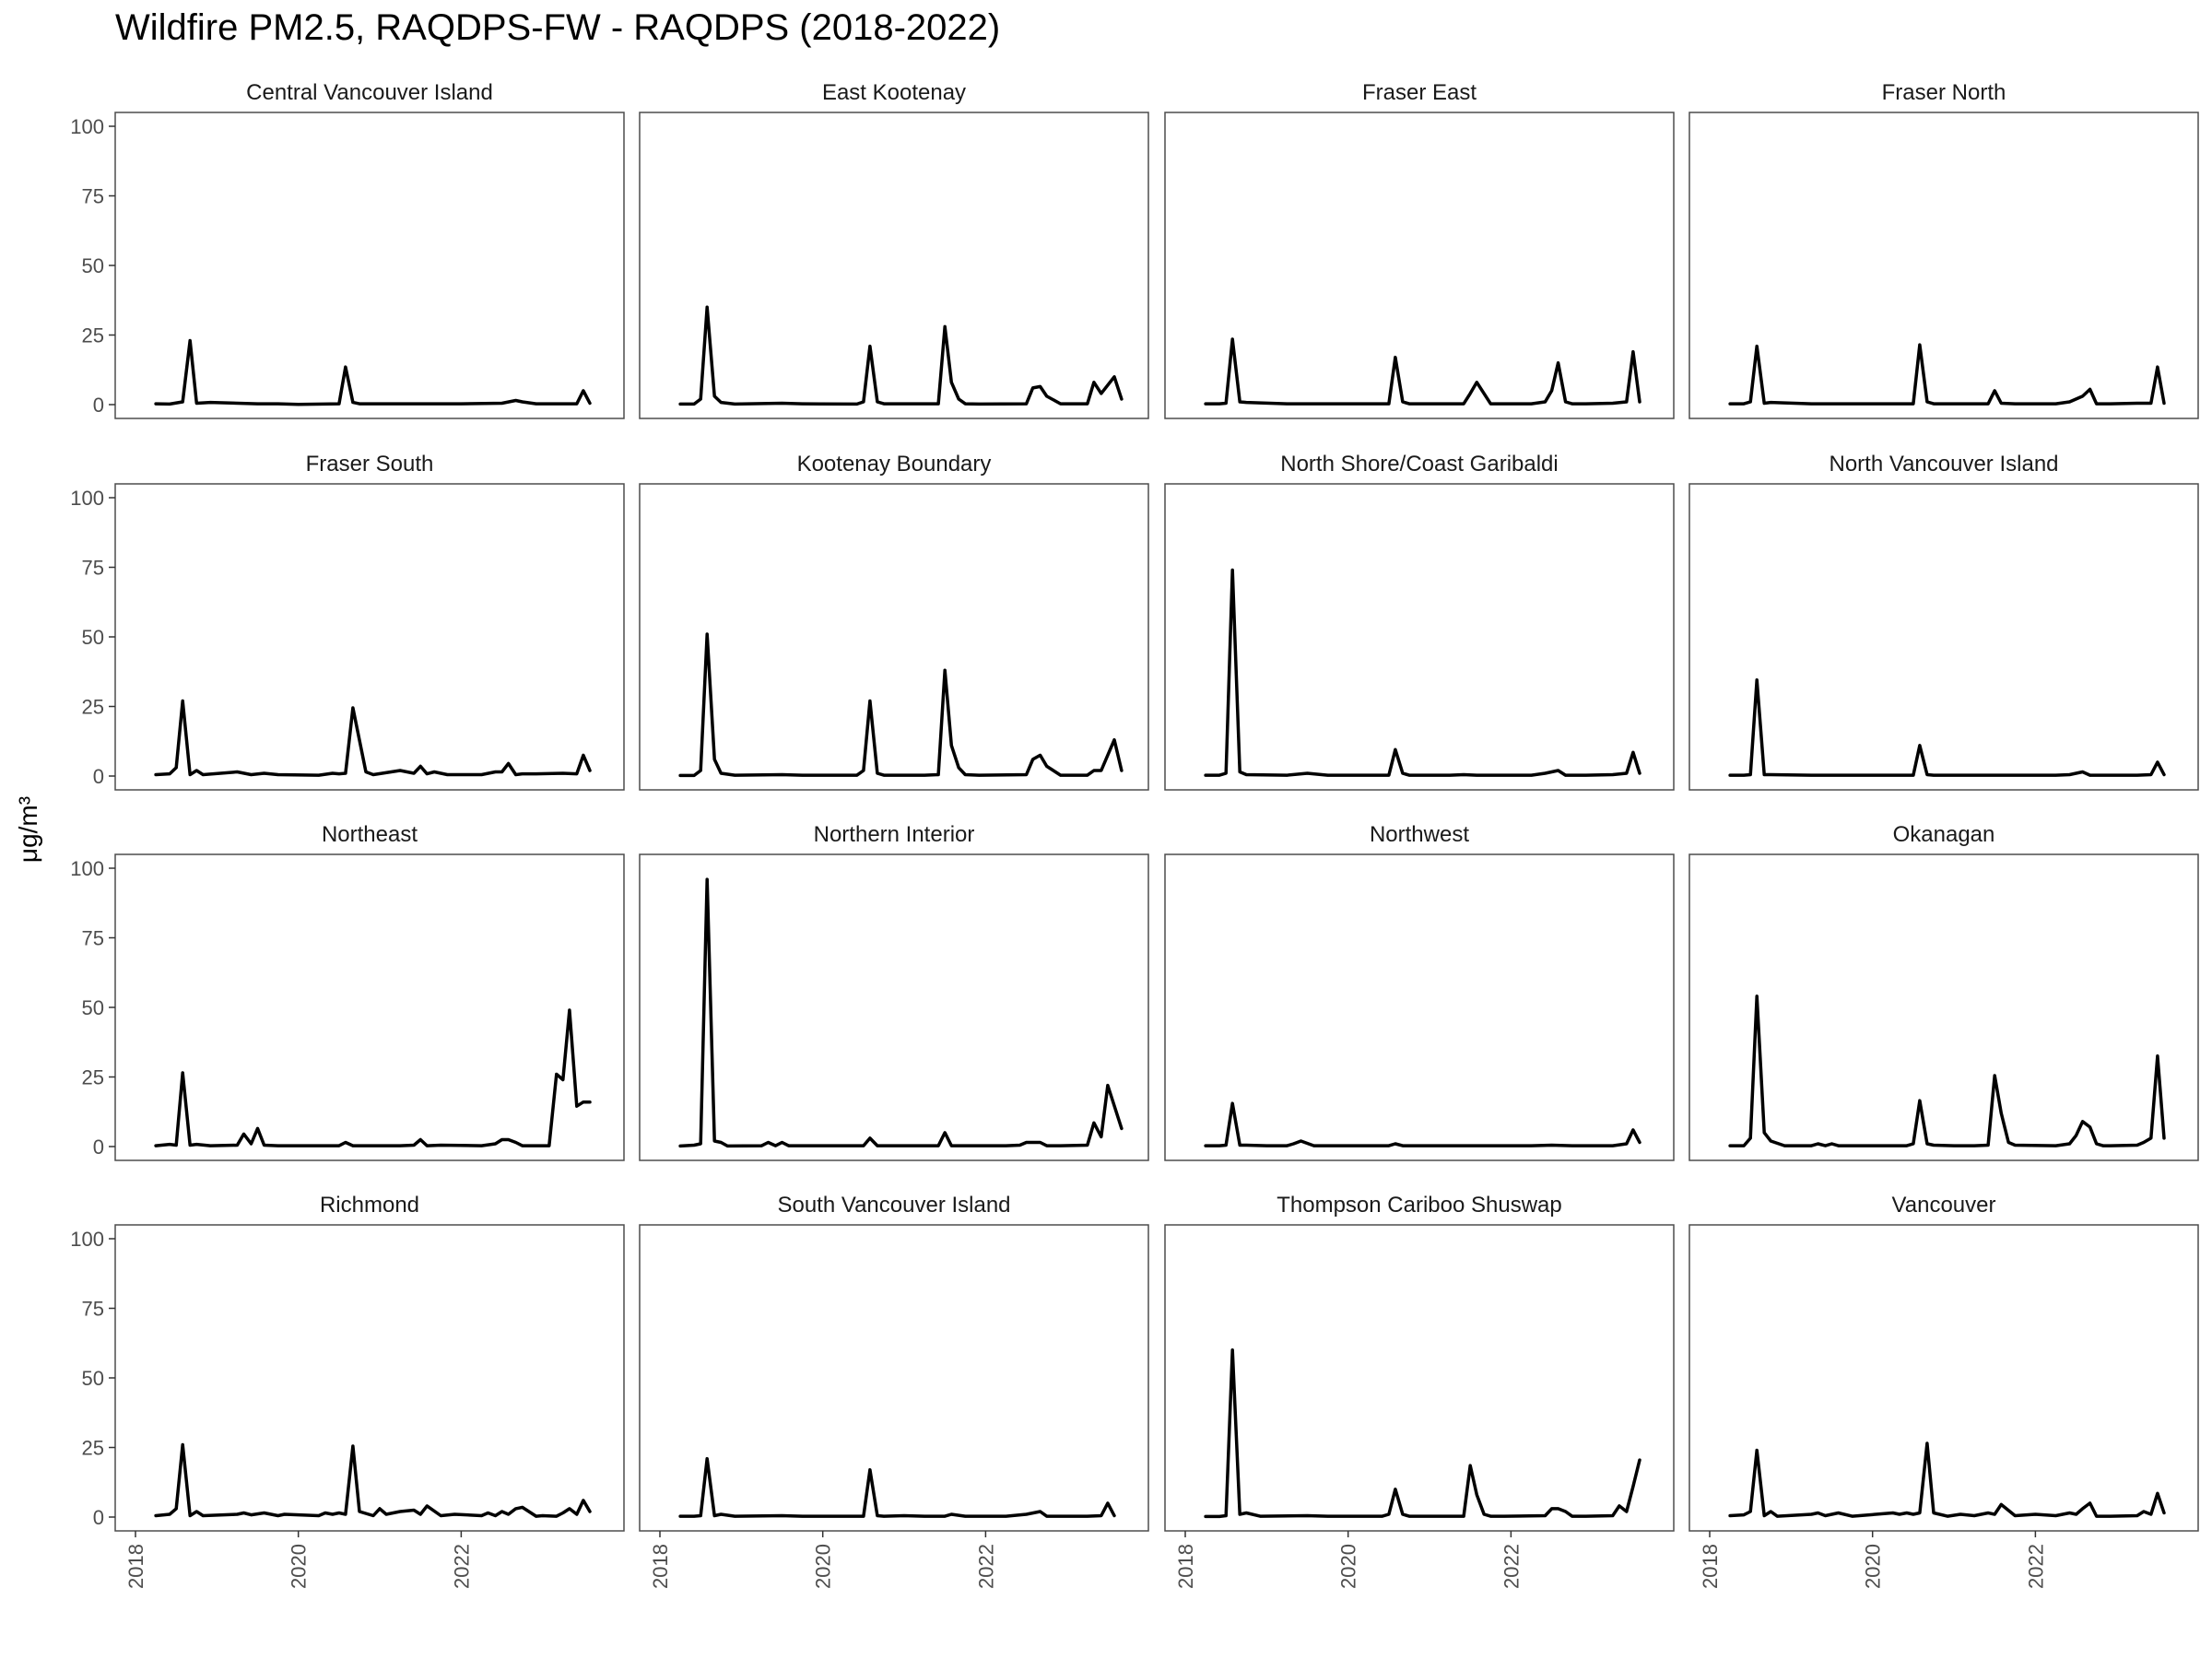 The image size is (2212, 1659). What do you see at coordinates (369, 1007) in the screenshot?
I see `panel-frame-northeast` at bounding box center [369, 1007].